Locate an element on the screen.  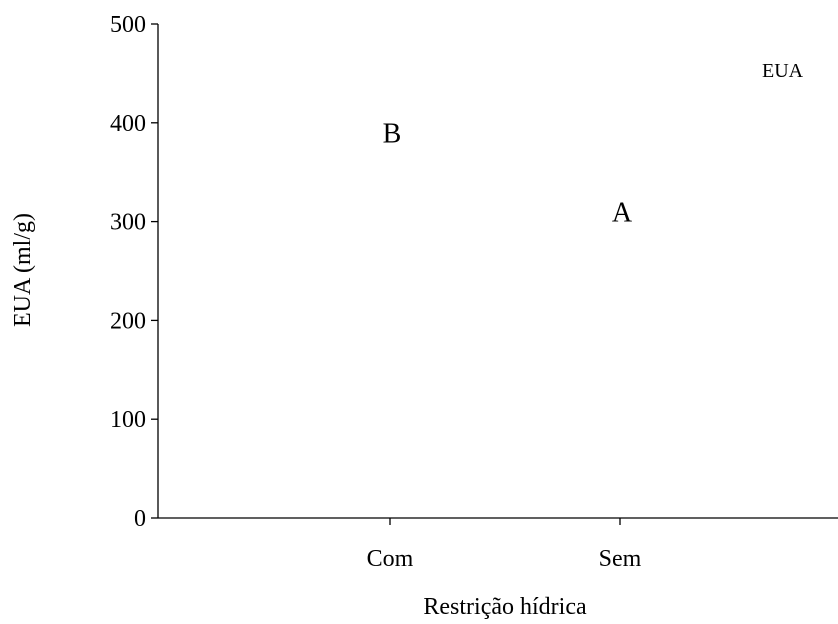
y-tick-label: 500 is located at coordinates (128, 25).